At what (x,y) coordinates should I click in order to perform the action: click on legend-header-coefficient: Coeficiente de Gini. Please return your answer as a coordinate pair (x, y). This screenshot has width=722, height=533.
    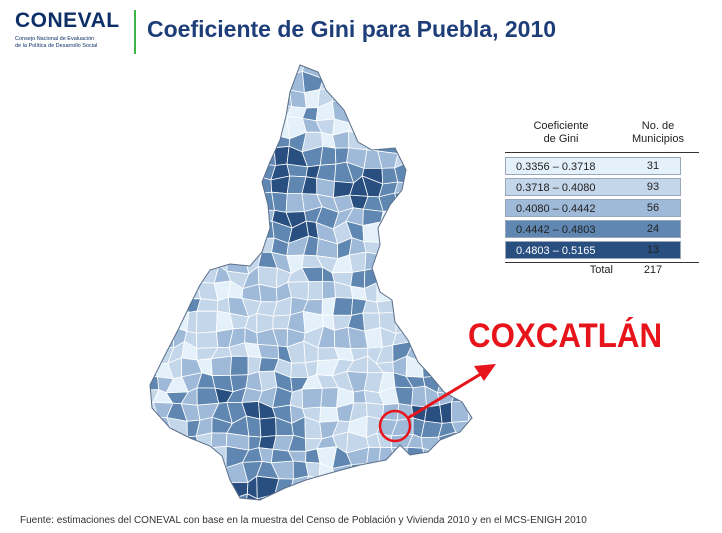
    Looking at the image, I should click on (561, 133).